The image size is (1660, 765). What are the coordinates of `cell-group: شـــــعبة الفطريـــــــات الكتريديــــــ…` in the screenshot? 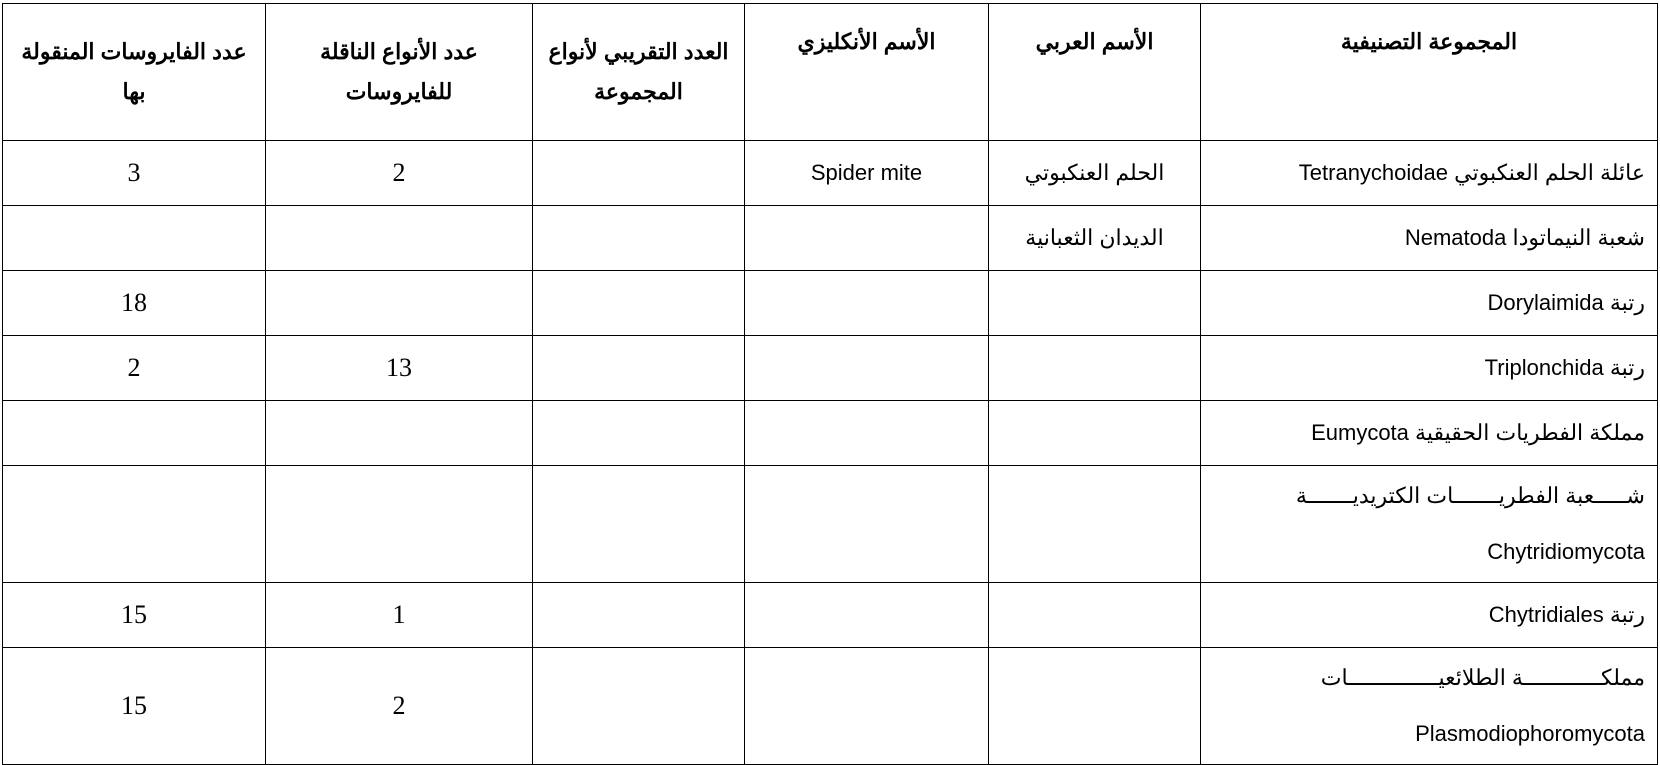 It's located at (1429, 524).